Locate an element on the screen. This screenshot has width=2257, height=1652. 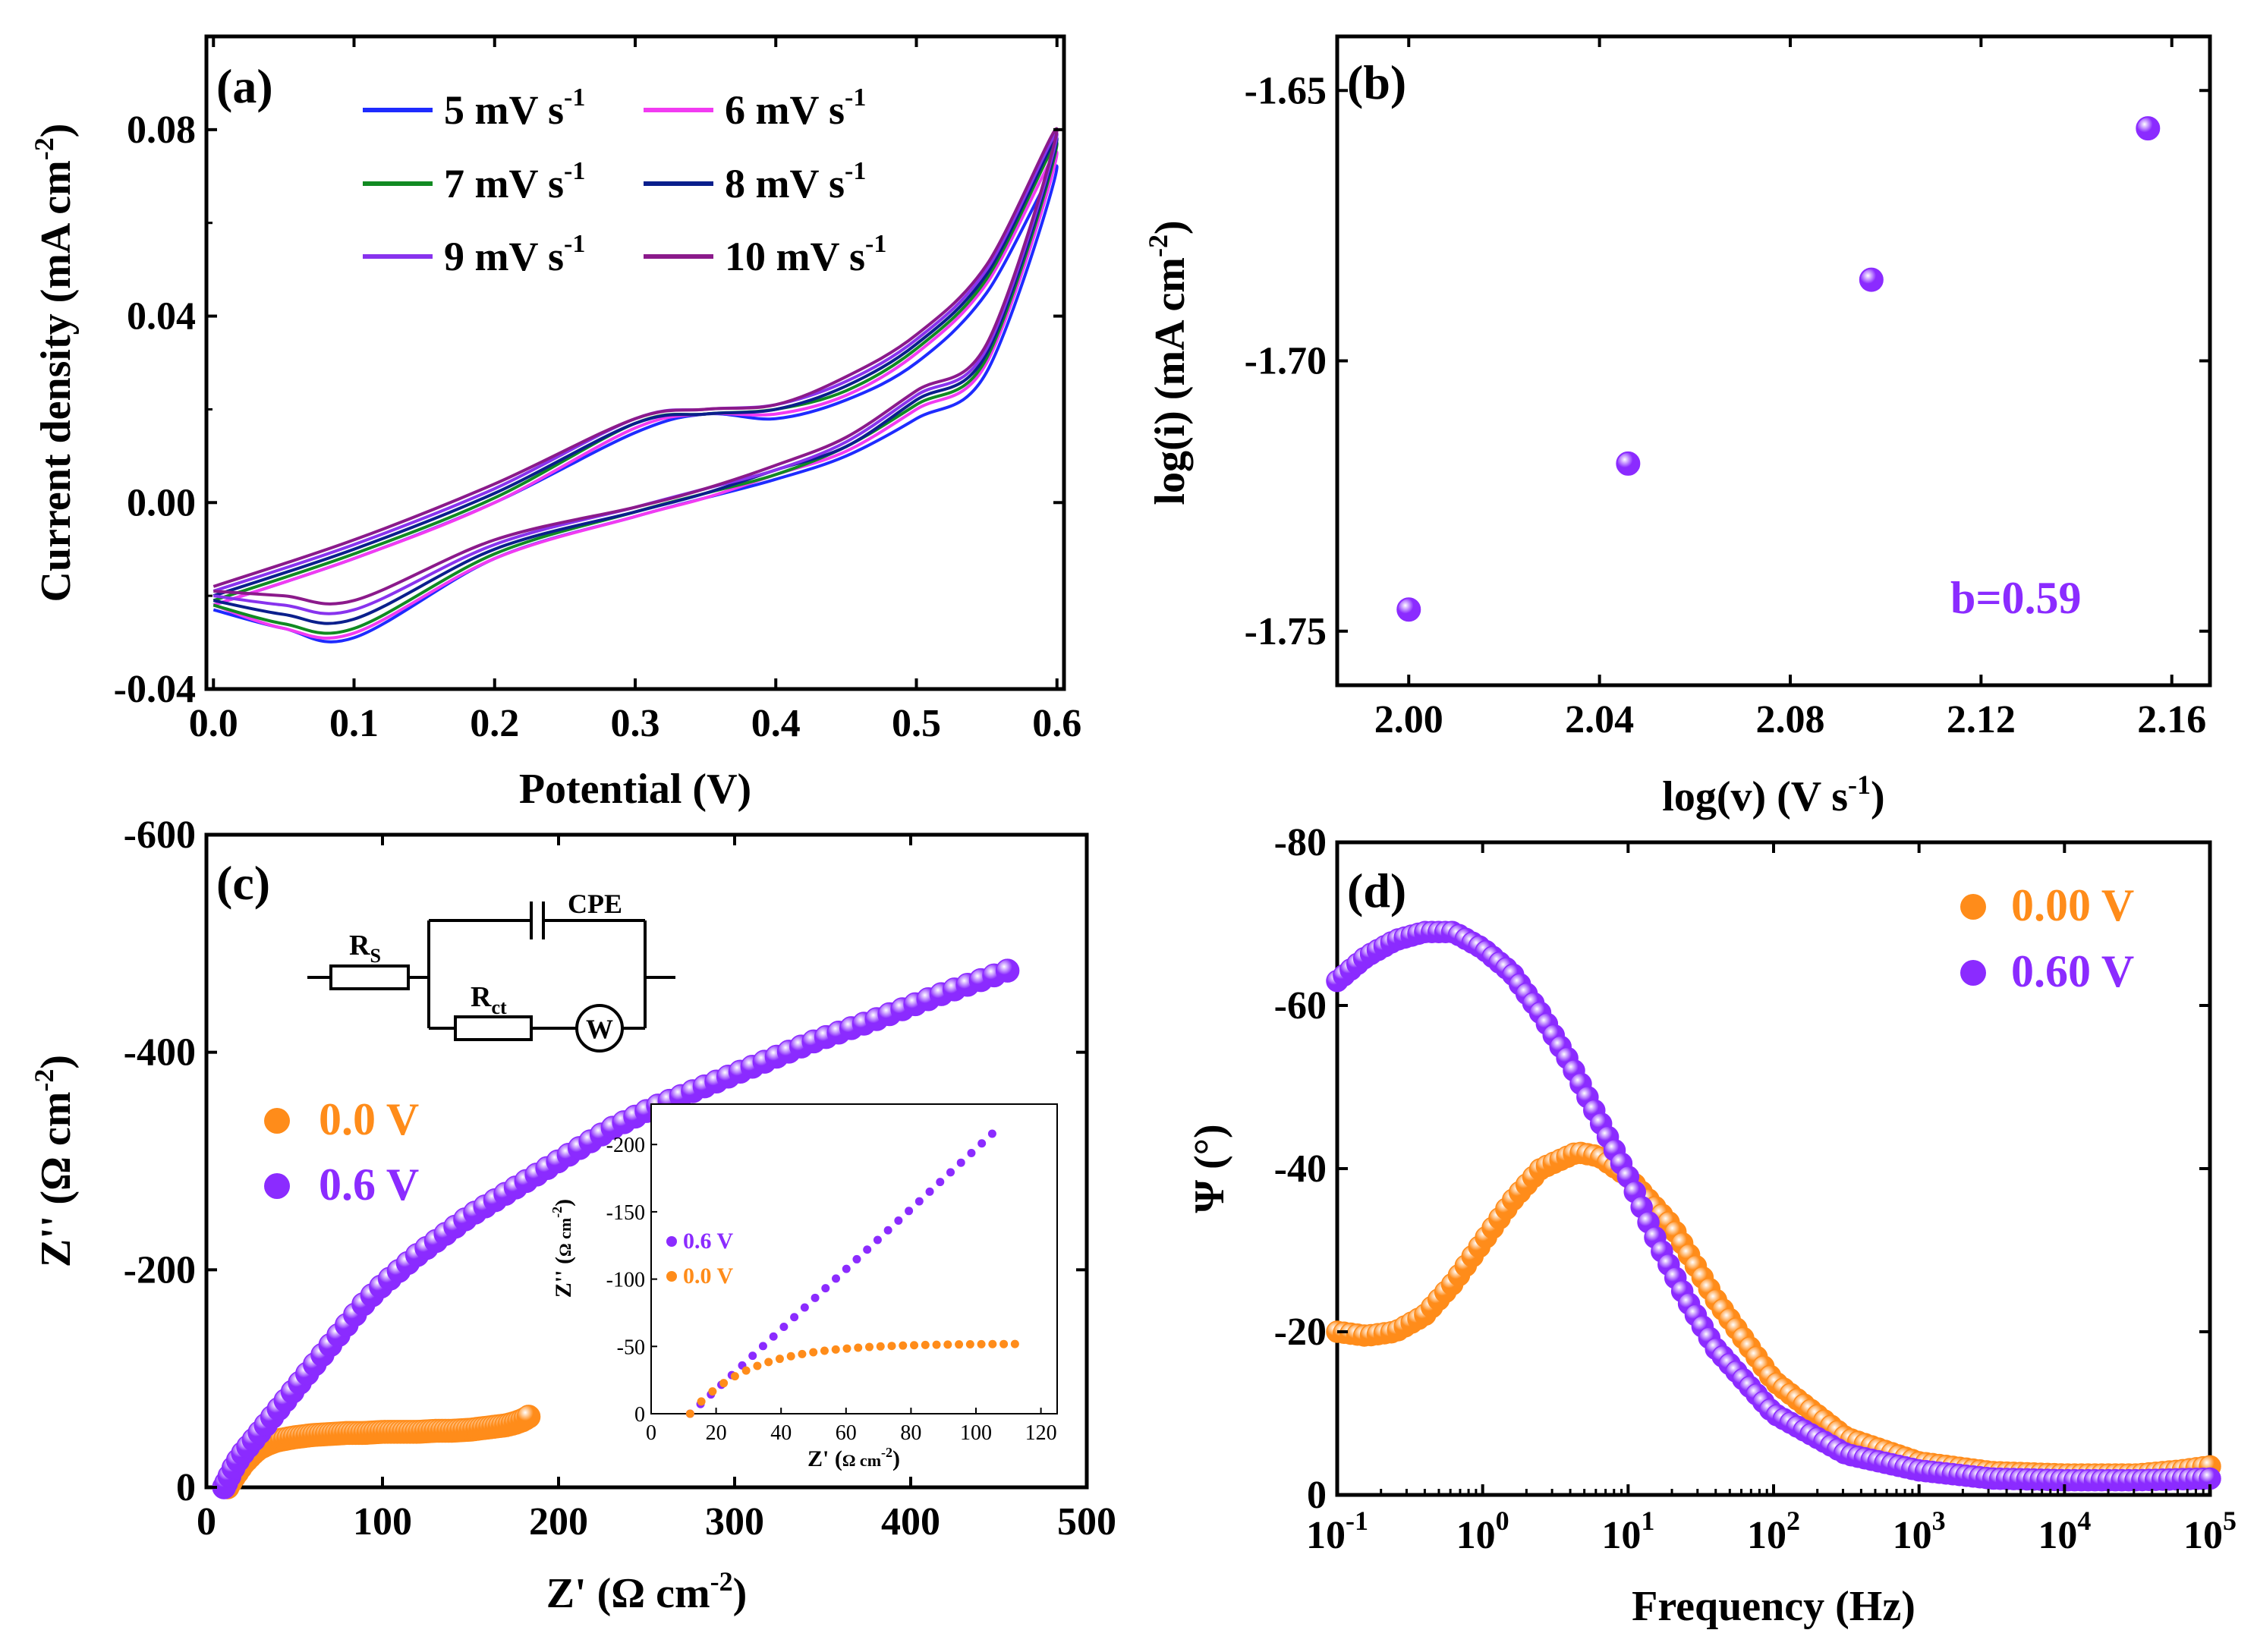
legend-unit-5: mV s is located at coordinates (520, 110).